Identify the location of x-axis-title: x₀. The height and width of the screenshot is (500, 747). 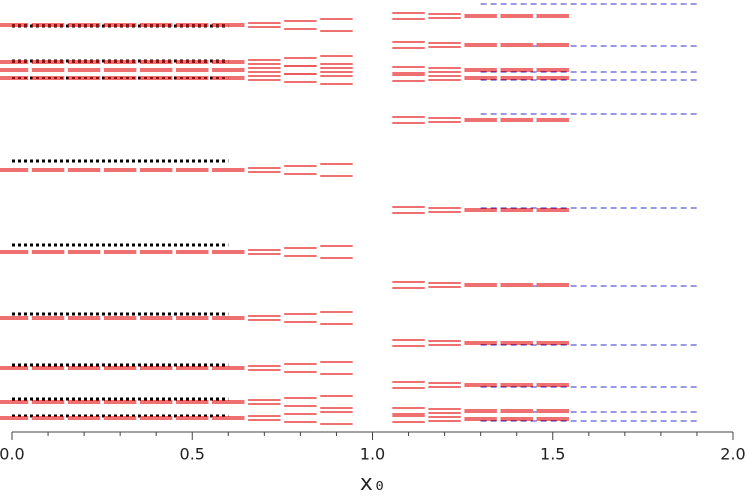
(373, 483).